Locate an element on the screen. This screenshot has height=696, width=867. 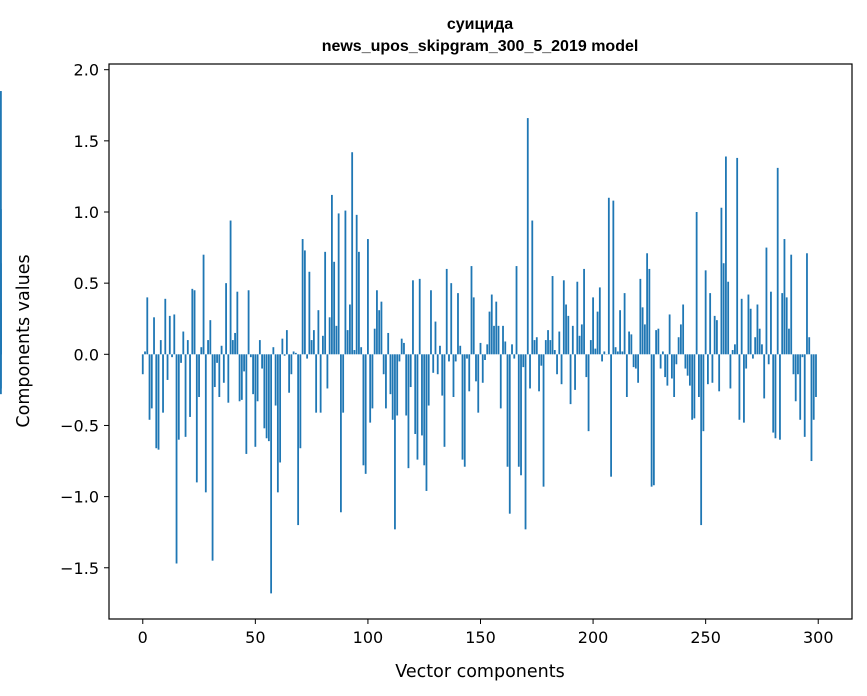
y-tick-label: 0.5 is located at coordinates (86, 283).